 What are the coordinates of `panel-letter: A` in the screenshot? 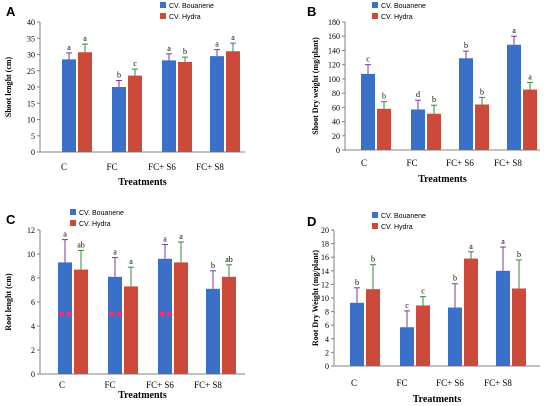 It's located at (11, 11).